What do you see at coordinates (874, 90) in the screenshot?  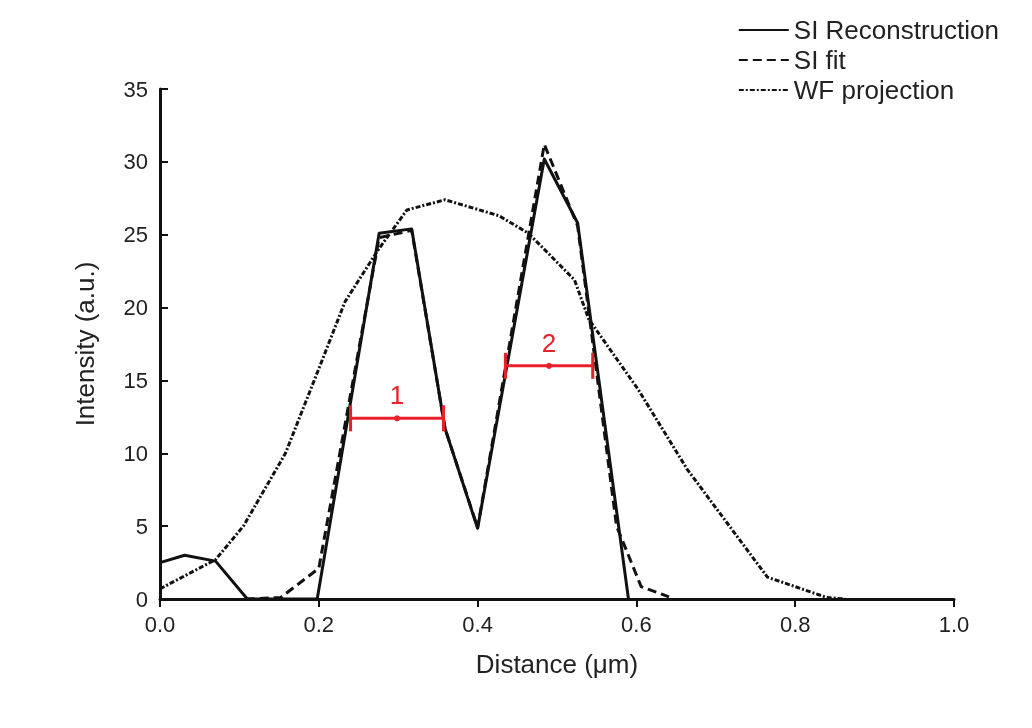 I see `legend-label: WF projection` at bounding box center [874, 90].